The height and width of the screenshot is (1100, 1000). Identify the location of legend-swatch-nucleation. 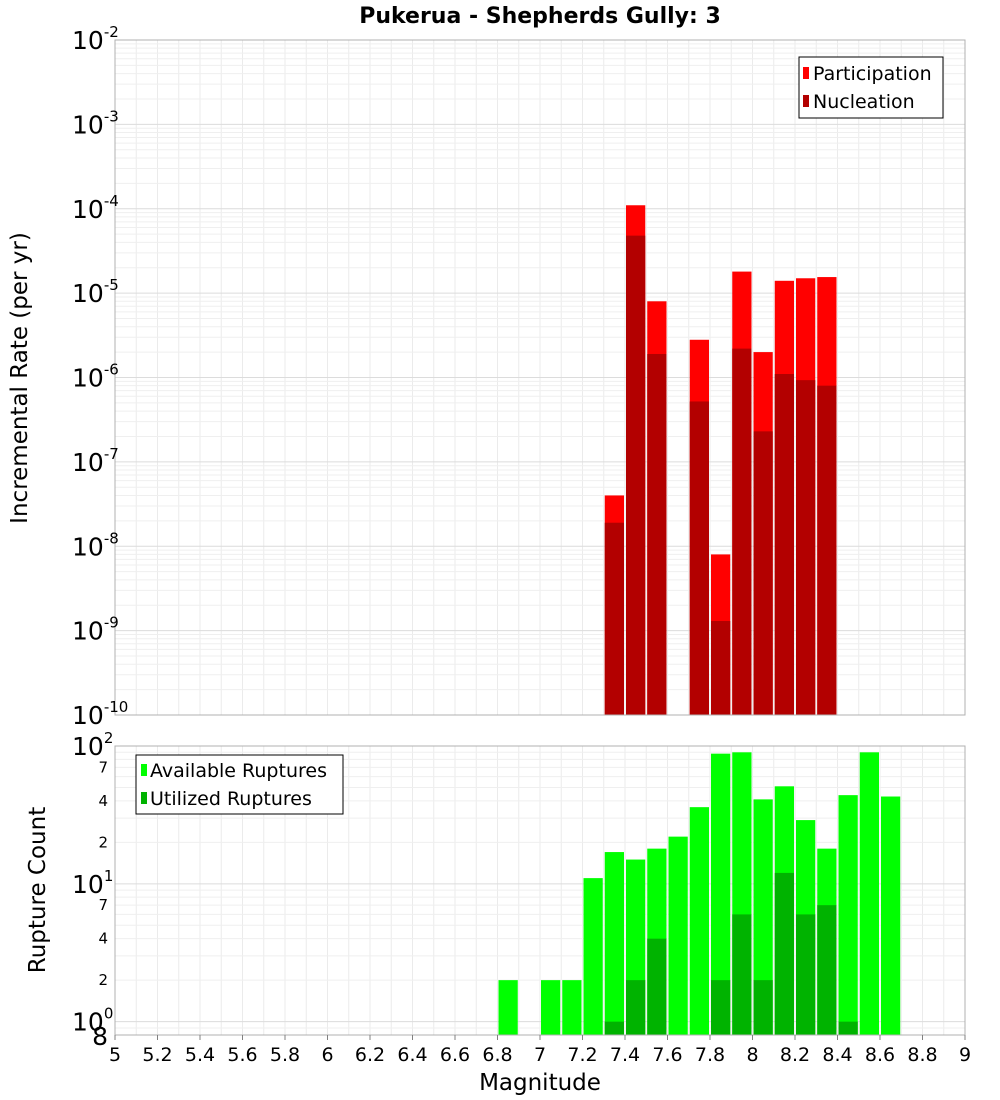
(806, 101).